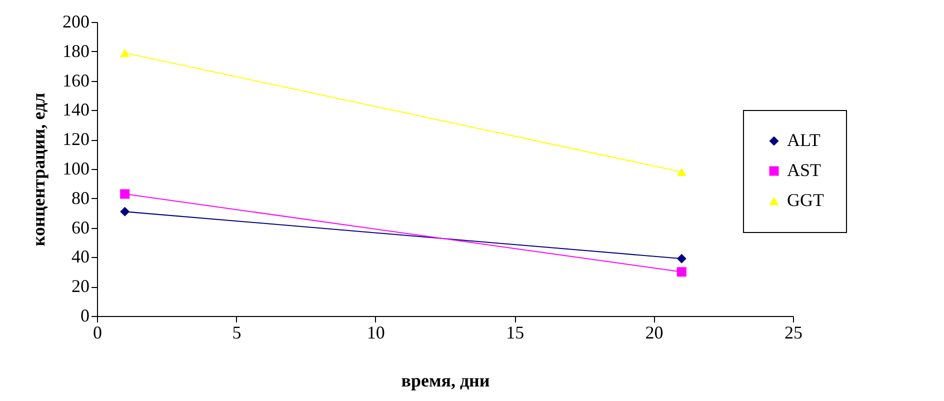 The width and height of the screenshot is (944, 401). What do you see at coordinates (76, 110) in the screenshot?
I see `y-tick-label: 140` at bounding box center [76, 110].